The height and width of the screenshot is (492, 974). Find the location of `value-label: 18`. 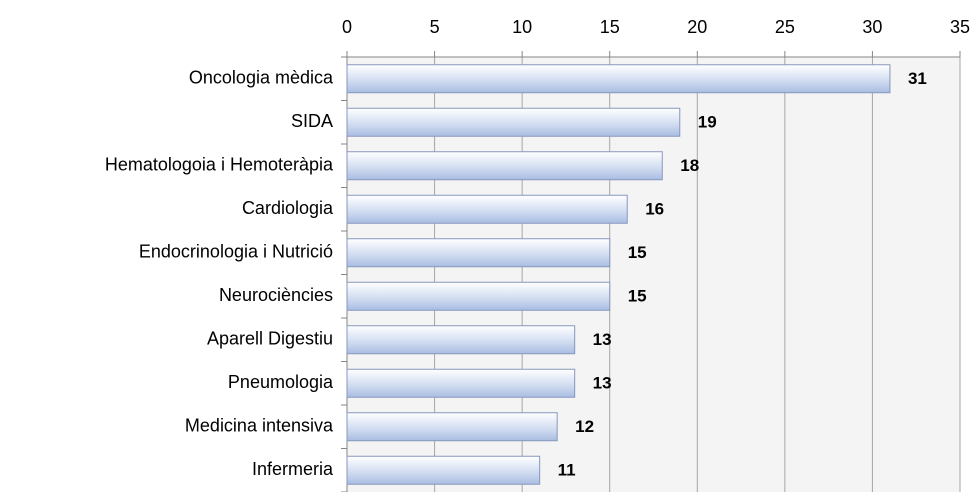

value-label: 18 is located at coordinates (689, 165).